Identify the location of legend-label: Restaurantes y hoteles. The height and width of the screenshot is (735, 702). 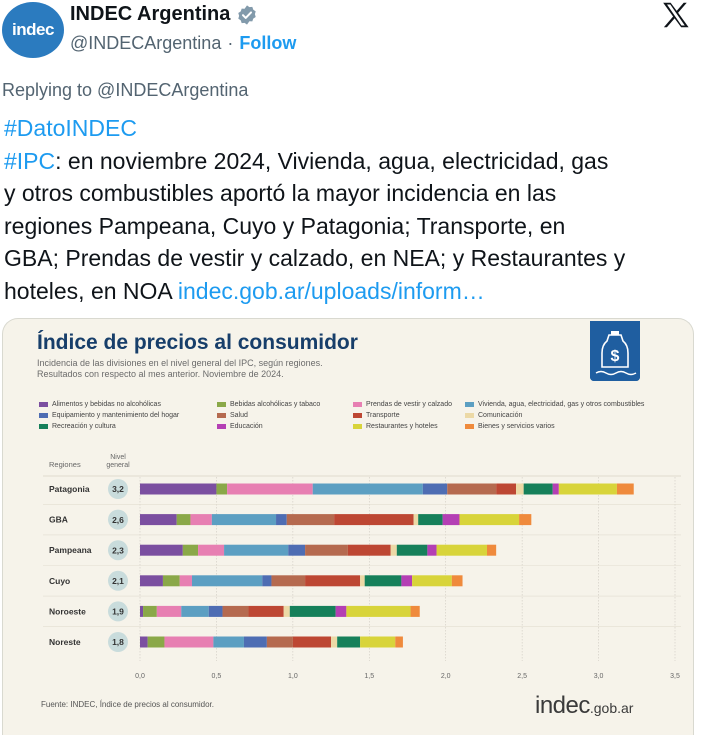
(402, 426).